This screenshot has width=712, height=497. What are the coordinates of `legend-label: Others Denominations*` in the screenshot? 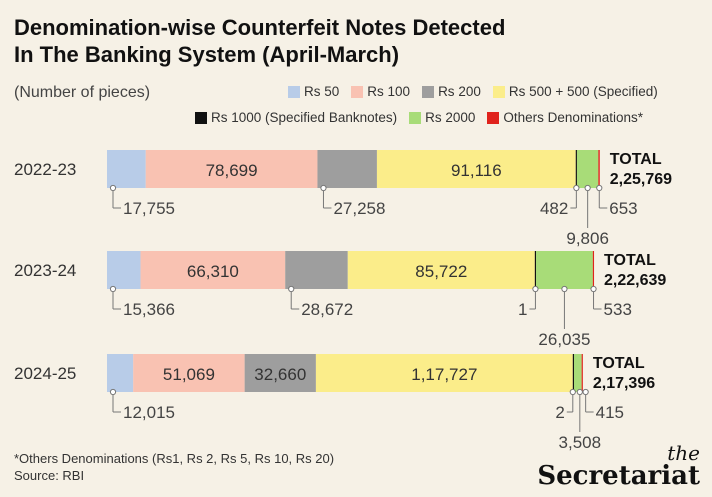 It's located at (573, 117).